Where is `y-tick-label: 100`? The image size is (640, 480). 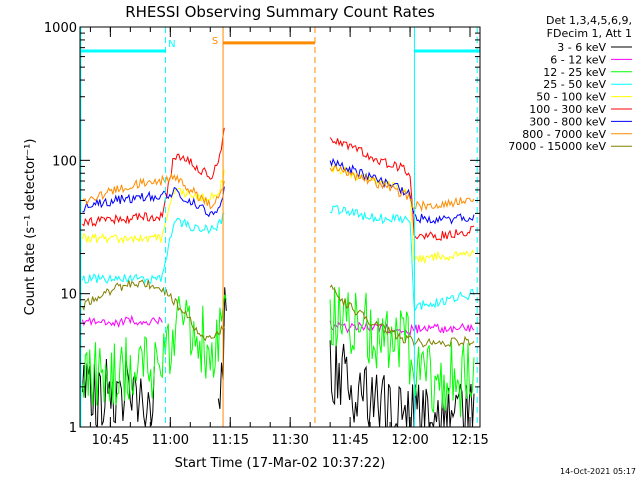 y-tick-label: 100 is located at coordinates (64, 161).